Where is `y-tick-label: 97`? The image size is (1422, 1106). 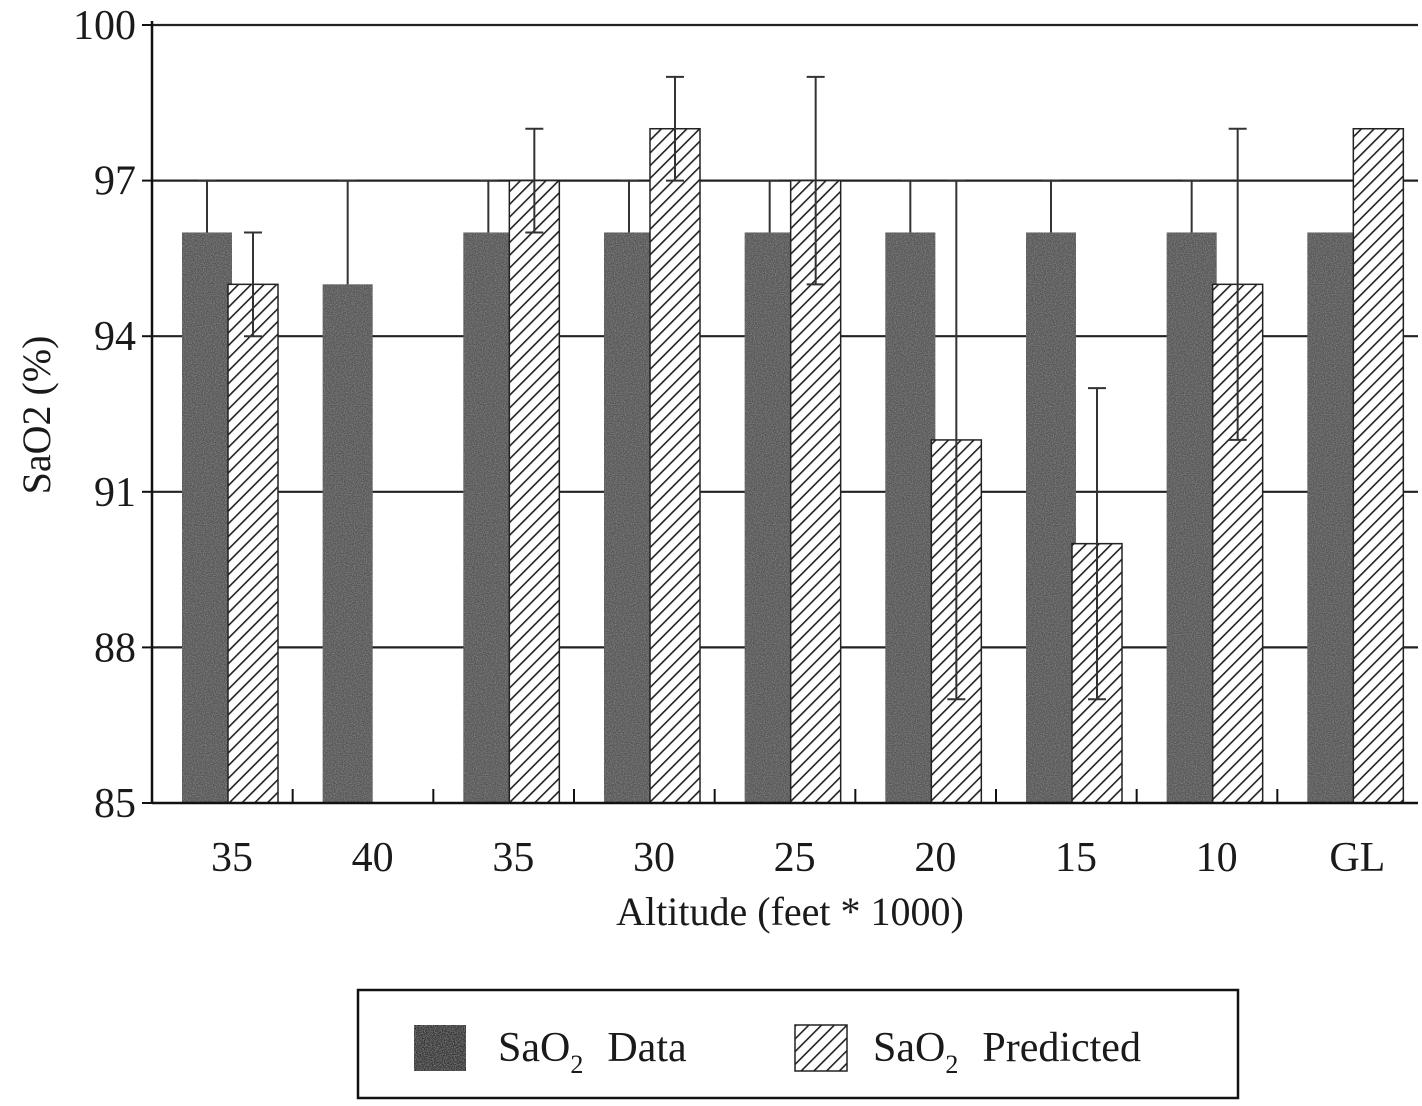 y-tick-label: 97 is located at coordinates (115, 182).